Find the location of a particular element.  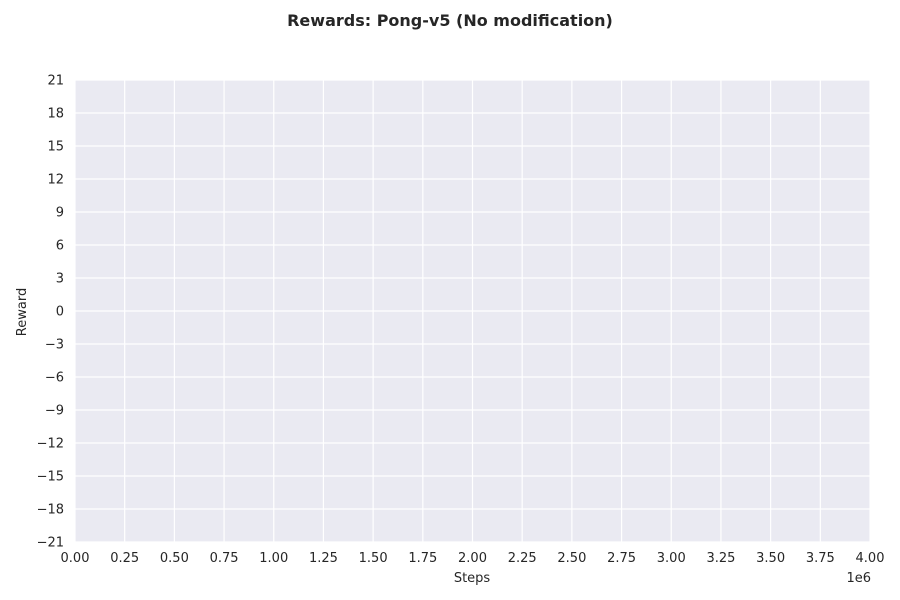

y-tick-label: 12 is located at coordinates (55, 180).